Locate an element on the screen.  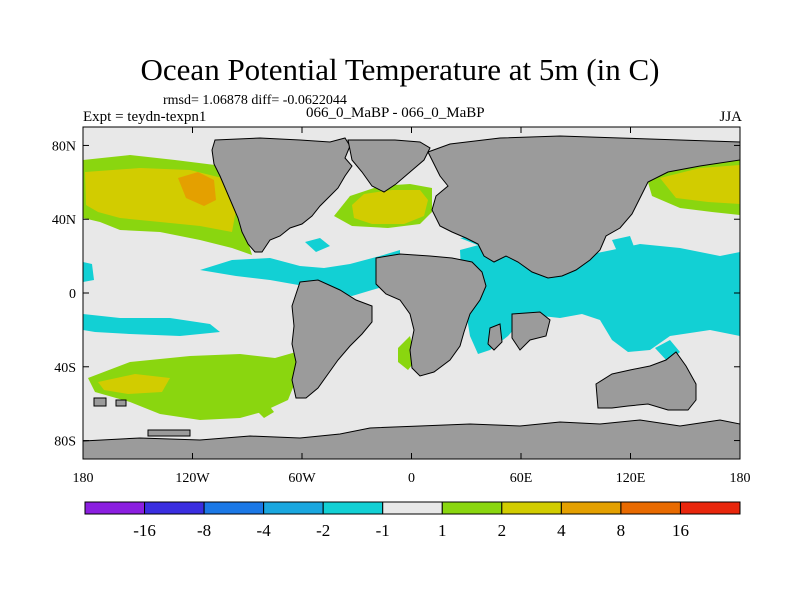
legend-label: -1 is located at coordinates (383, 530).